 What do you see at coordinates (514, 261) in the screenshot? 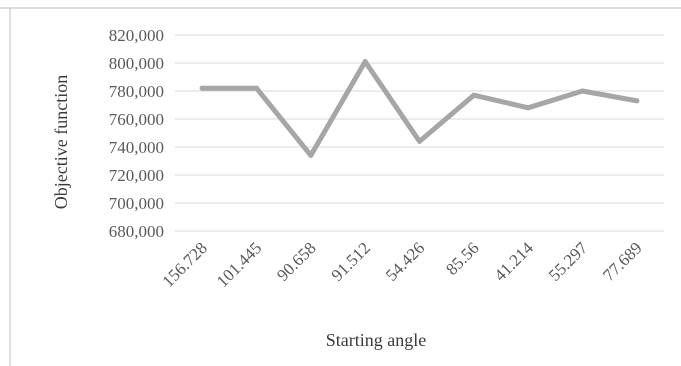
I see `x-tick-label: 41.214` at bounding box center [514, 261].